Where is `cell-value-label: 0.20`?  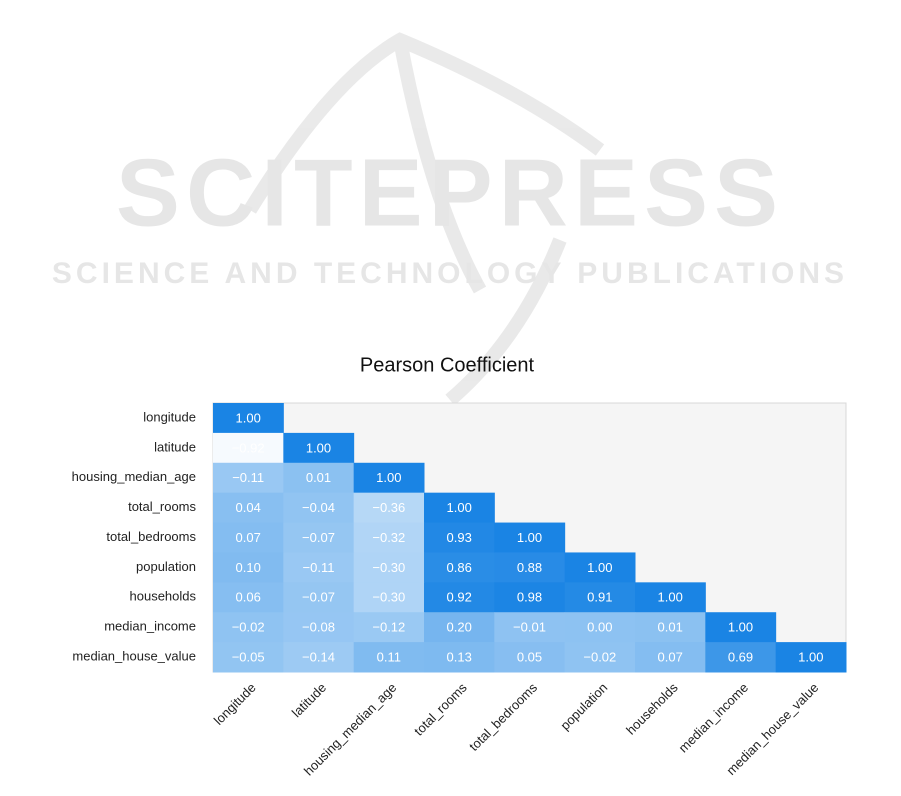
cell-value-label: 0.20 is located at coordinates (459, 627).